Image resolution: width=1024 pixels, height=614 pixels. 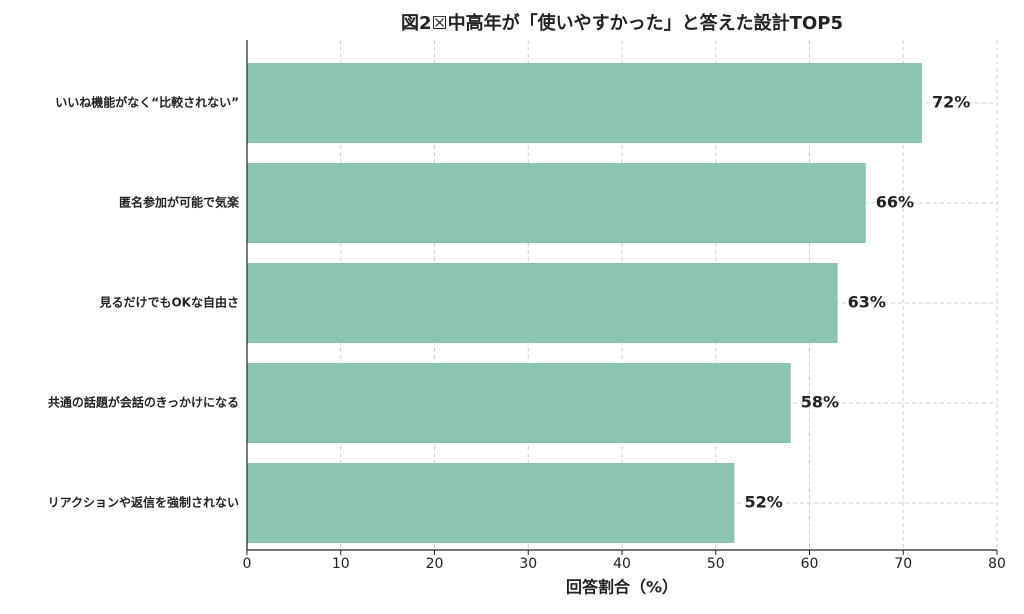 I want to click on value-label: 52%, so click(x=764, y=502).